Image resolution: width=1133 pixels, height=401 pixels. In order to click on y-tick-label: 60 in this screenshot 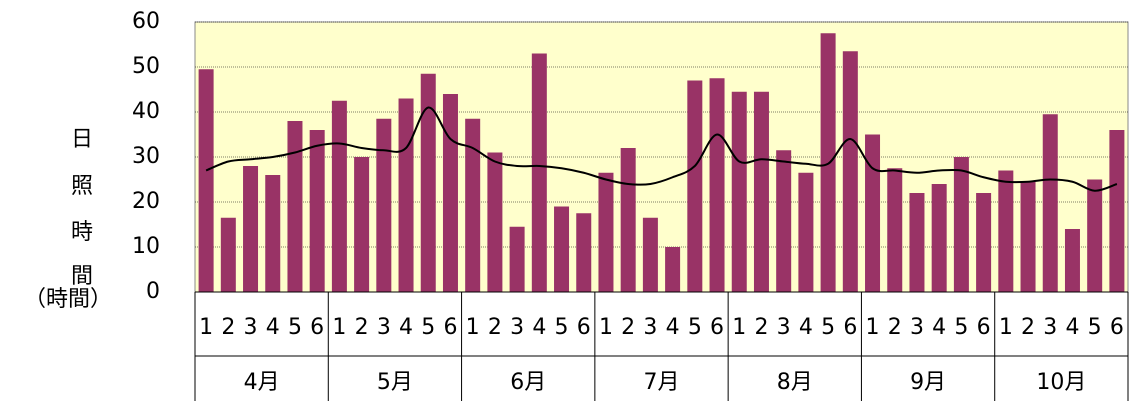, I will do `click(146, 21)`.